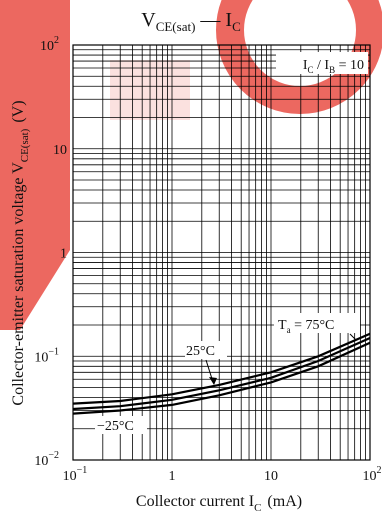 This screenshot has height=519, width=382. Describe the element at coordinates (46, 355) in the screenshot. I see `y-tick-label: 10⁻¹` at that location.